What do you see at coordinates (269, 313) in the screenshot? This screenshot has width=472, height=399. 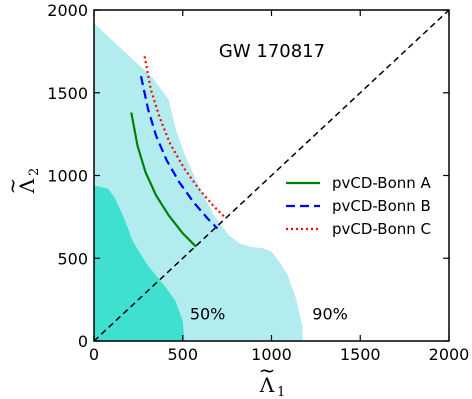 I see `region-labels: 90% 50%` at bounding box center [269, 313].